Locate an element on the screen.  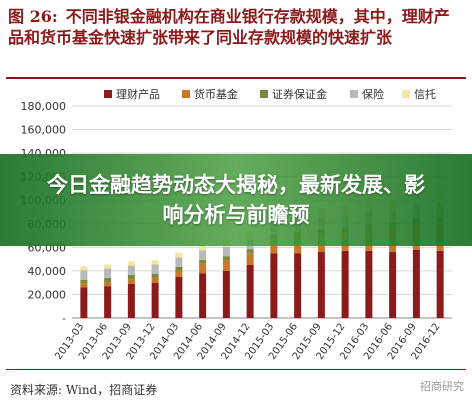
banner-text: 今日金融趋势动态大揭秘，最新发展、影响分析与前瞻预 is located at coordinates (236, 200).